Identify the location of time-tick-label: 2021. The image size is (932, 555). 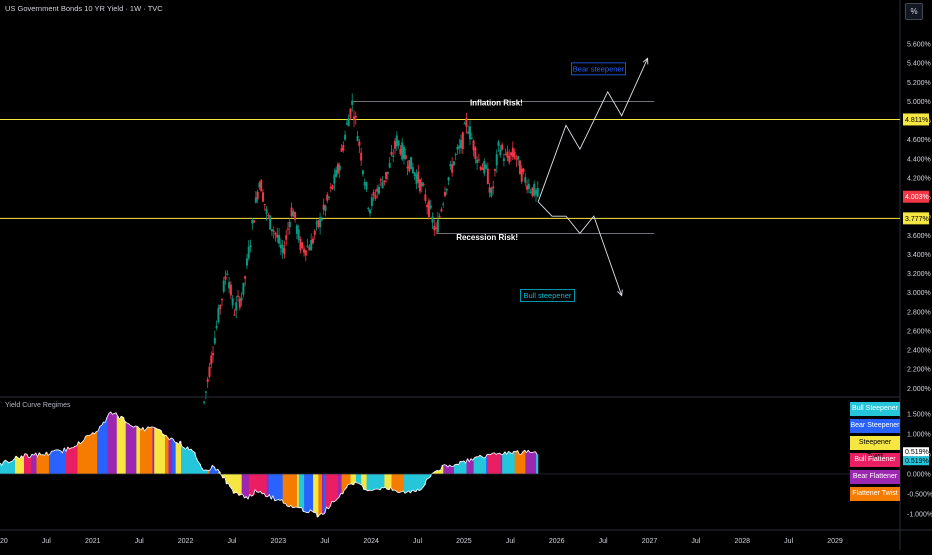
(93, 541).